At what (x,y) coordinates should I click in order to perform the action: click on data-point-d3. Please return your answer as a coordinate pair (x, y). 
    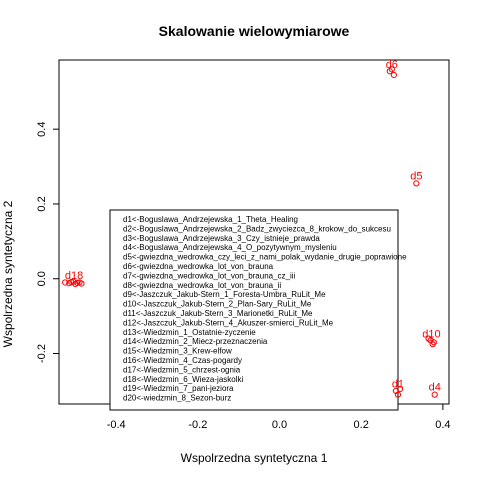
    Looking at the image, I should click on (400, 389).